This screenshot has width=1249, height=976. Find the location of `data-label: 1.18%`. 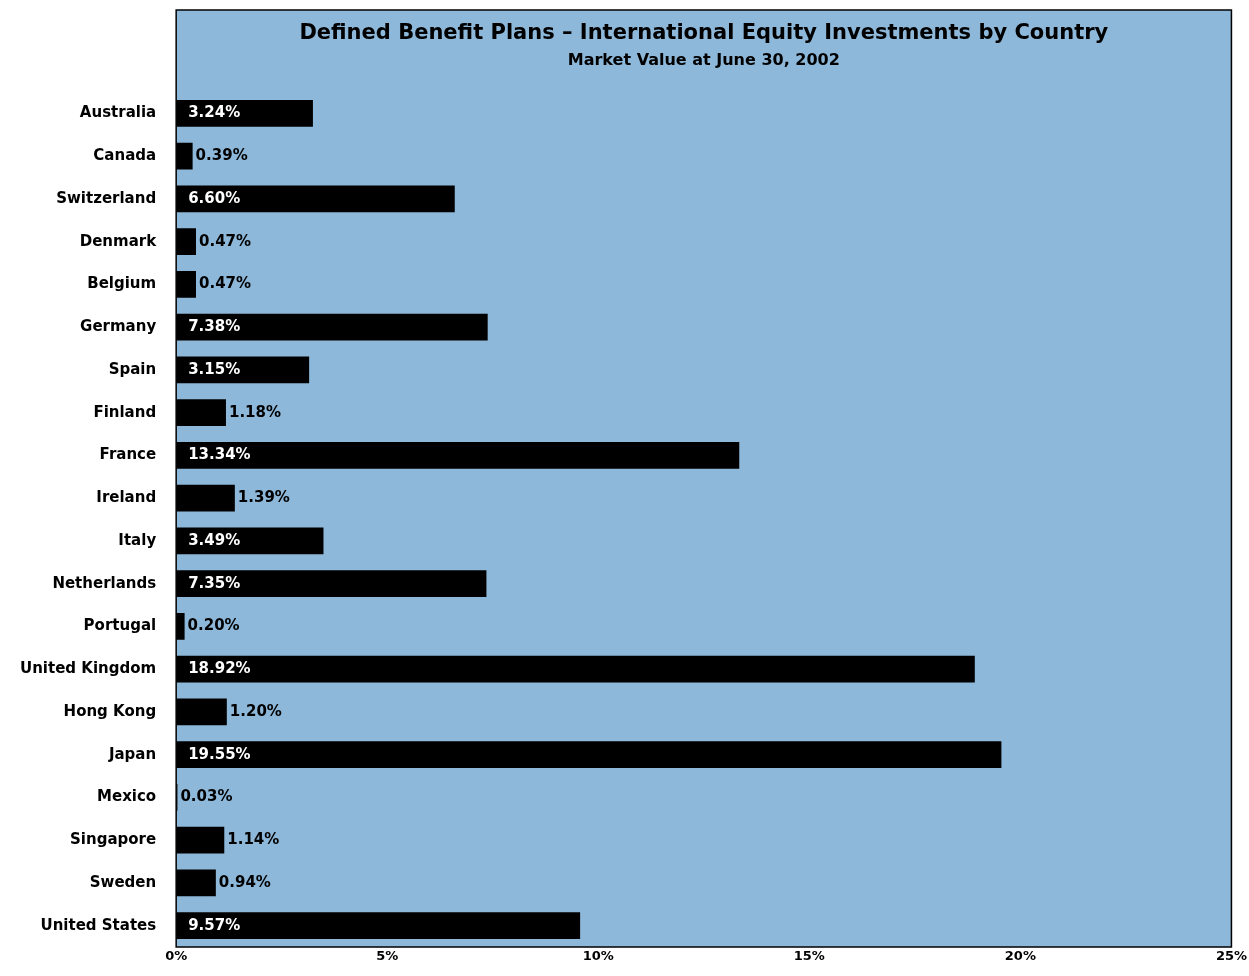

data-label: 1.18% is located at coordinates (255, 411).